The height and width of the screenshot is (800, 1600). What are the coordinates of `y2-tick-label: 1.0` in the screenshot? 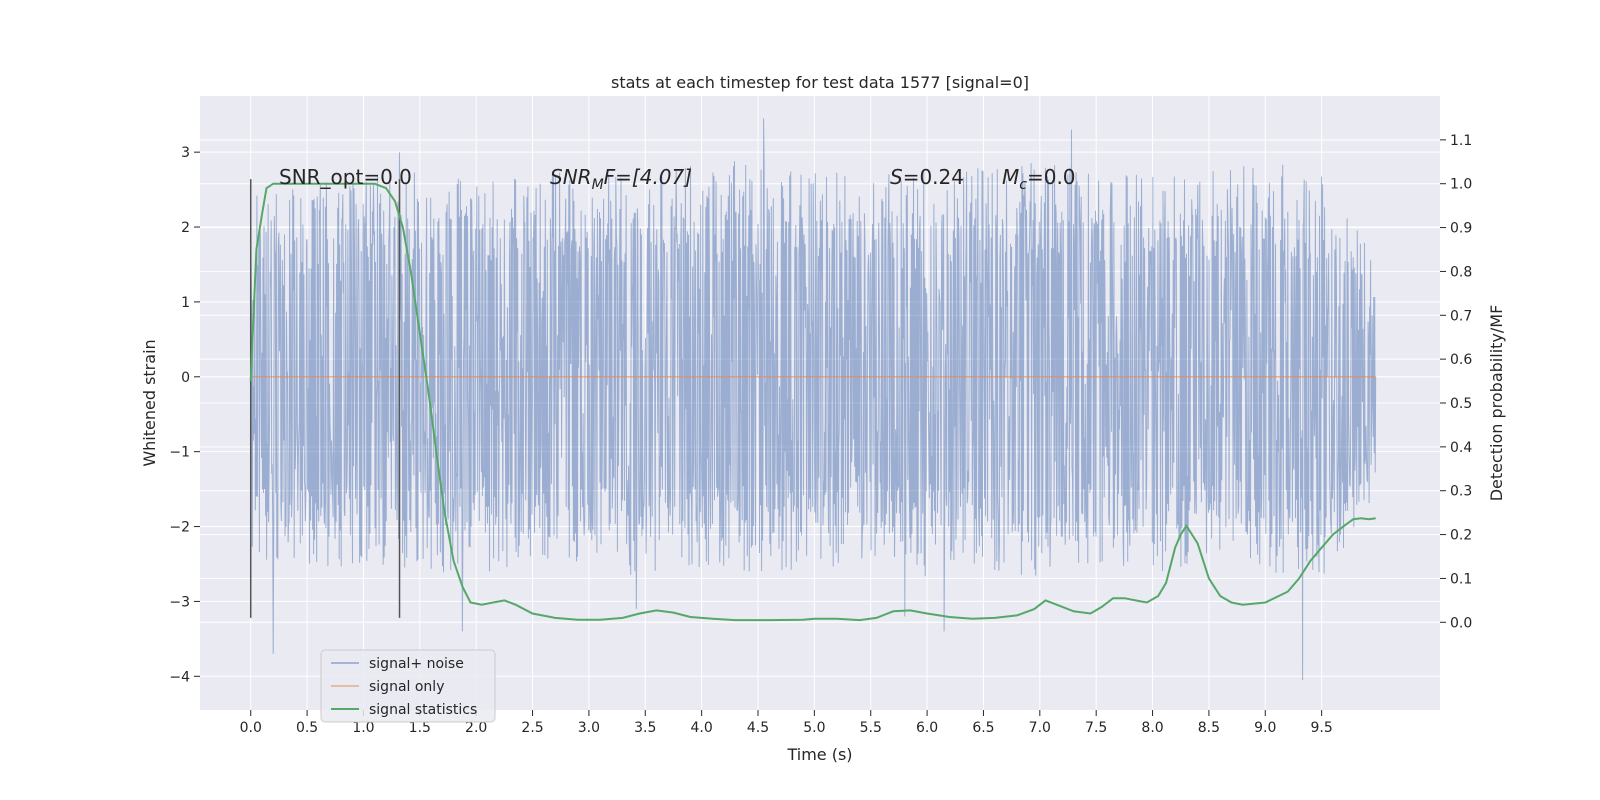 It's located at (1461, 185).